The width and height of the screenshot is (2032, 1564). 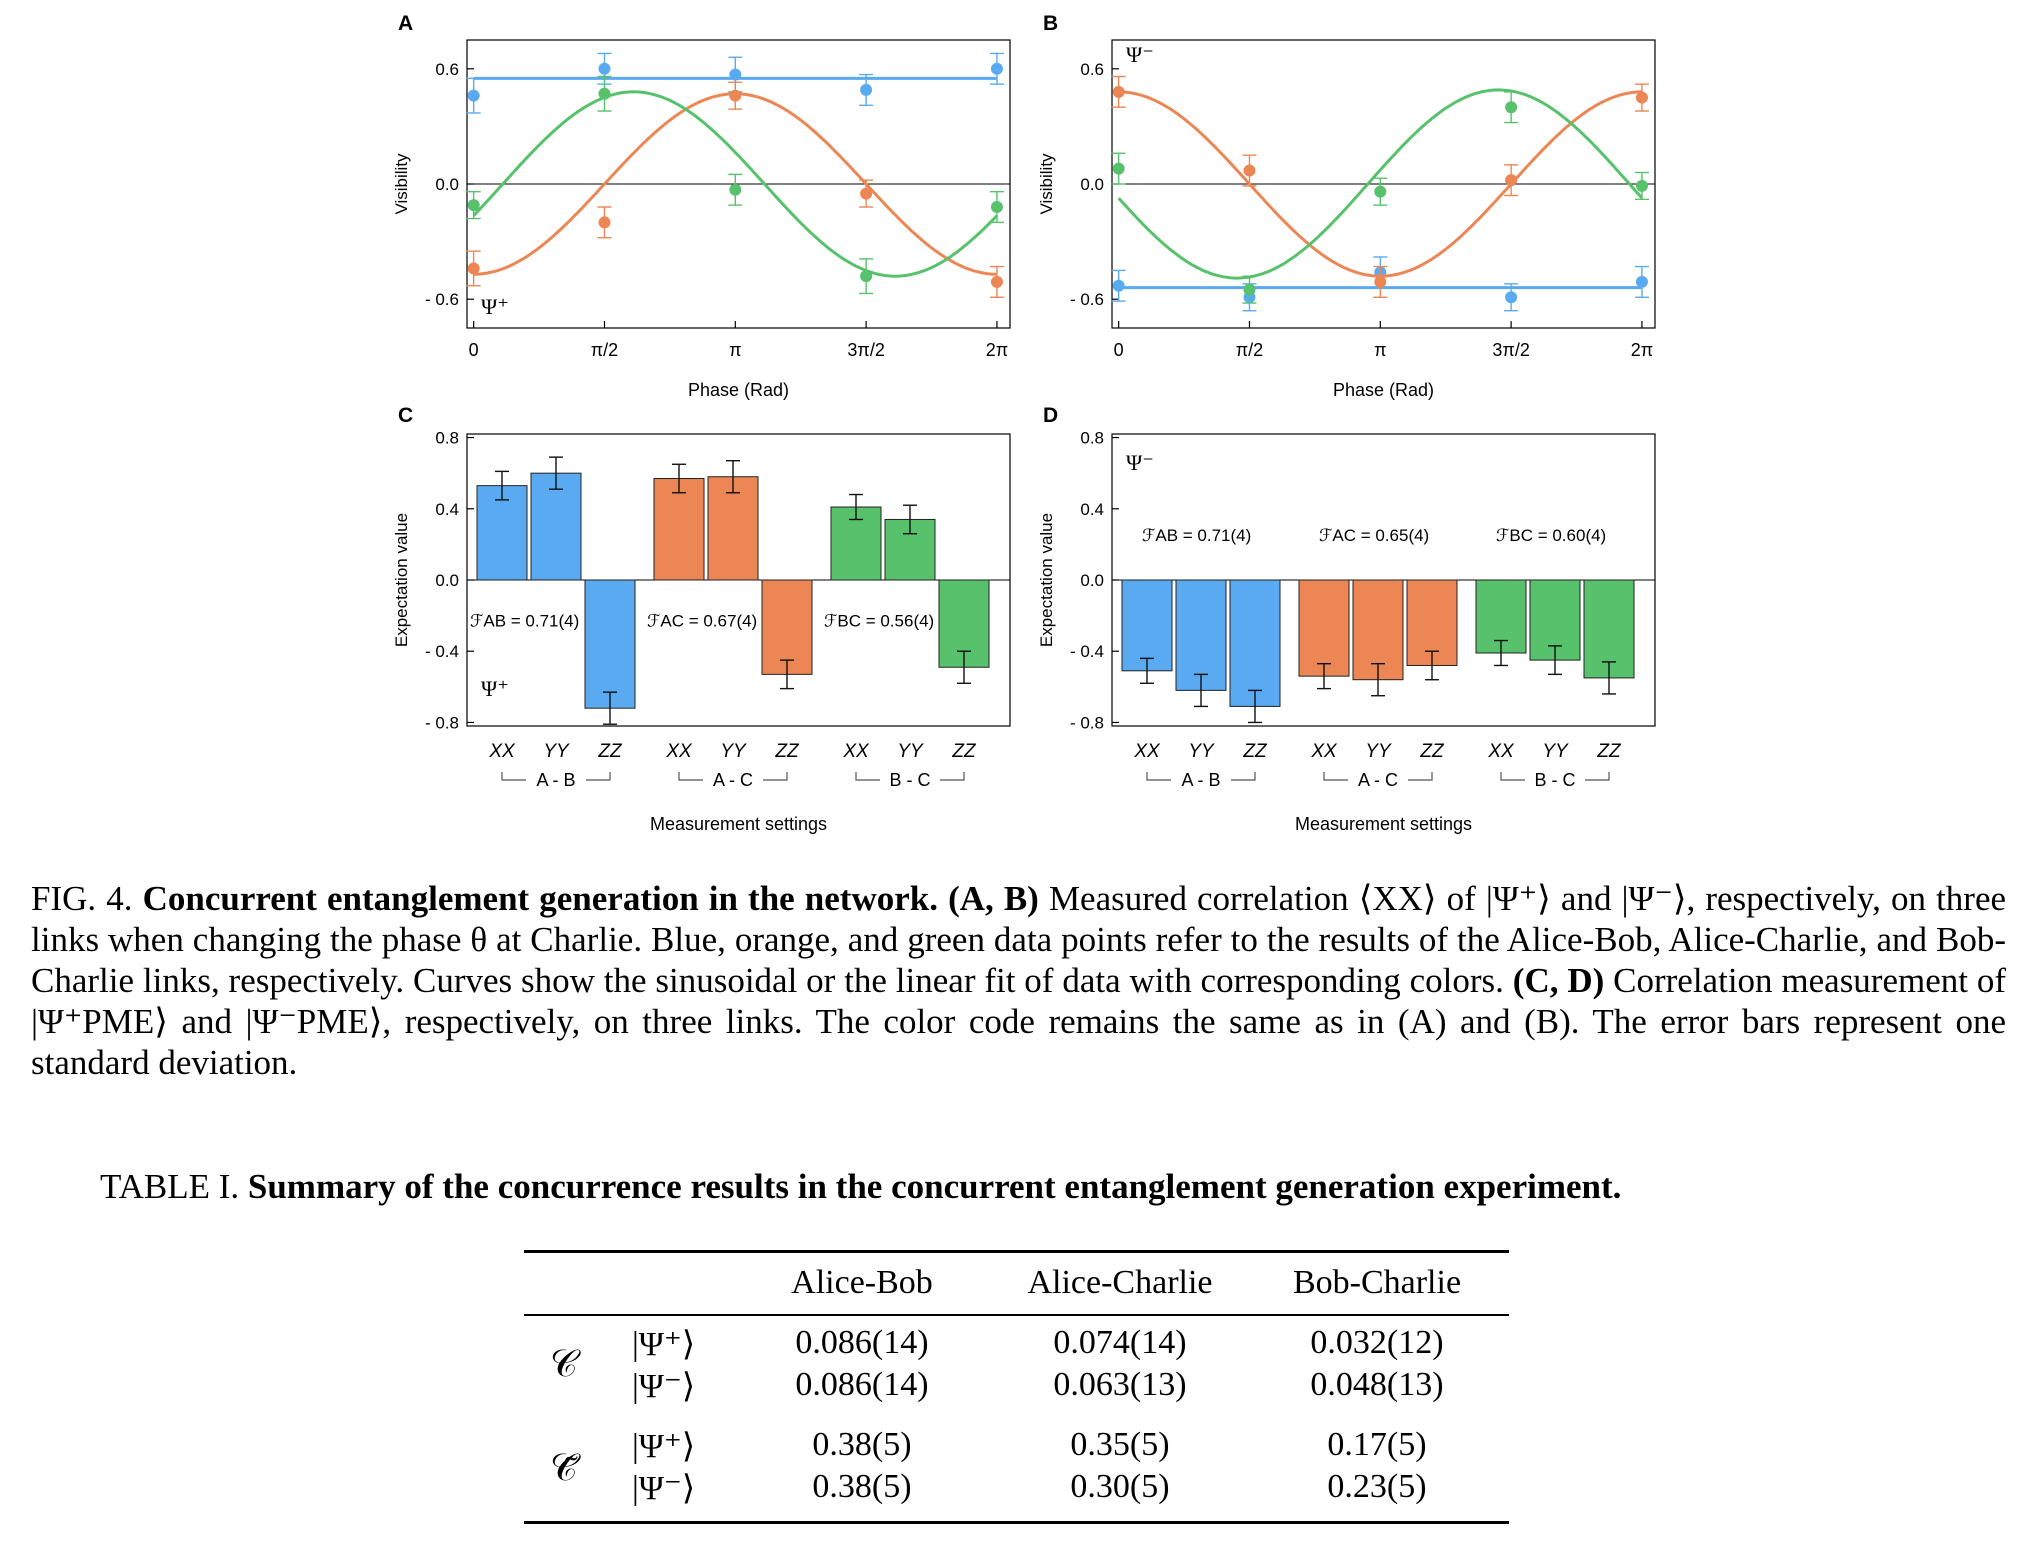 I want to click on column-header: Alice-Bob, so click(x=862, y=1282).